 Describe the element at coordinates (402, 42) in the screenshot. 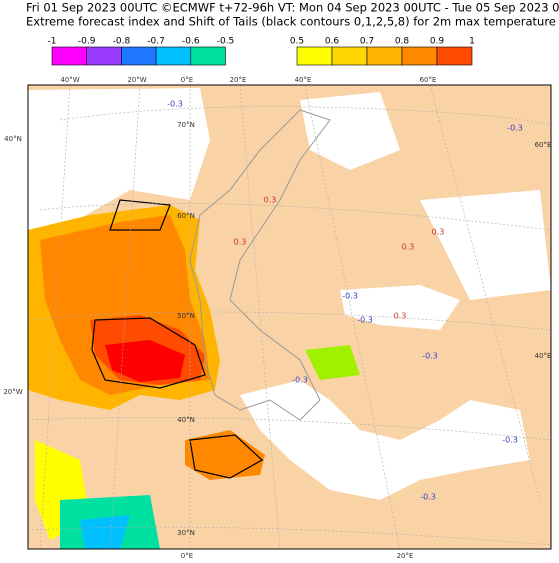

I see `colorbar-label: 0.8` at that location.